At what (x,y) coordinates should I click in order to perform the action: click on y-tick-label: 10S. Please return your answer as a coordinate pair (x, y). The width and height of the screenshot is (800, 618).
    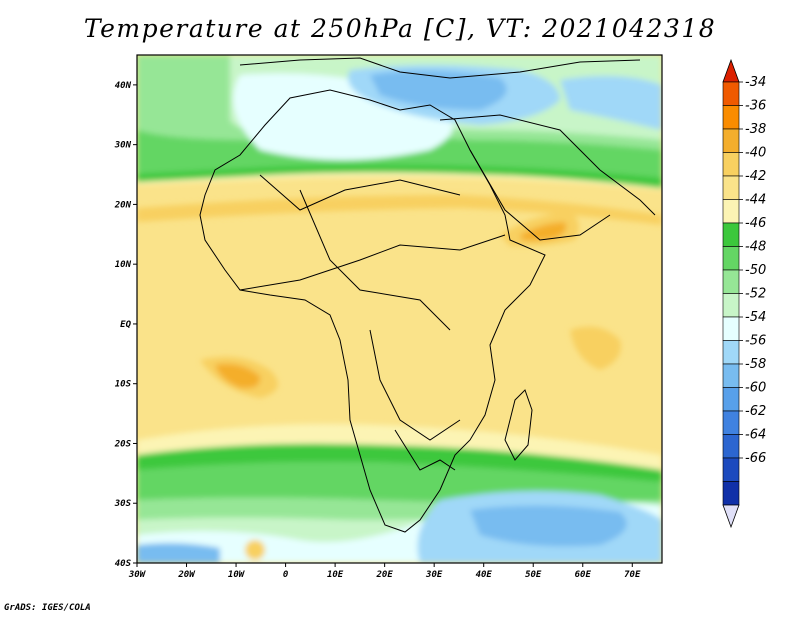
    Looking at the image, I should click on (123, 385).